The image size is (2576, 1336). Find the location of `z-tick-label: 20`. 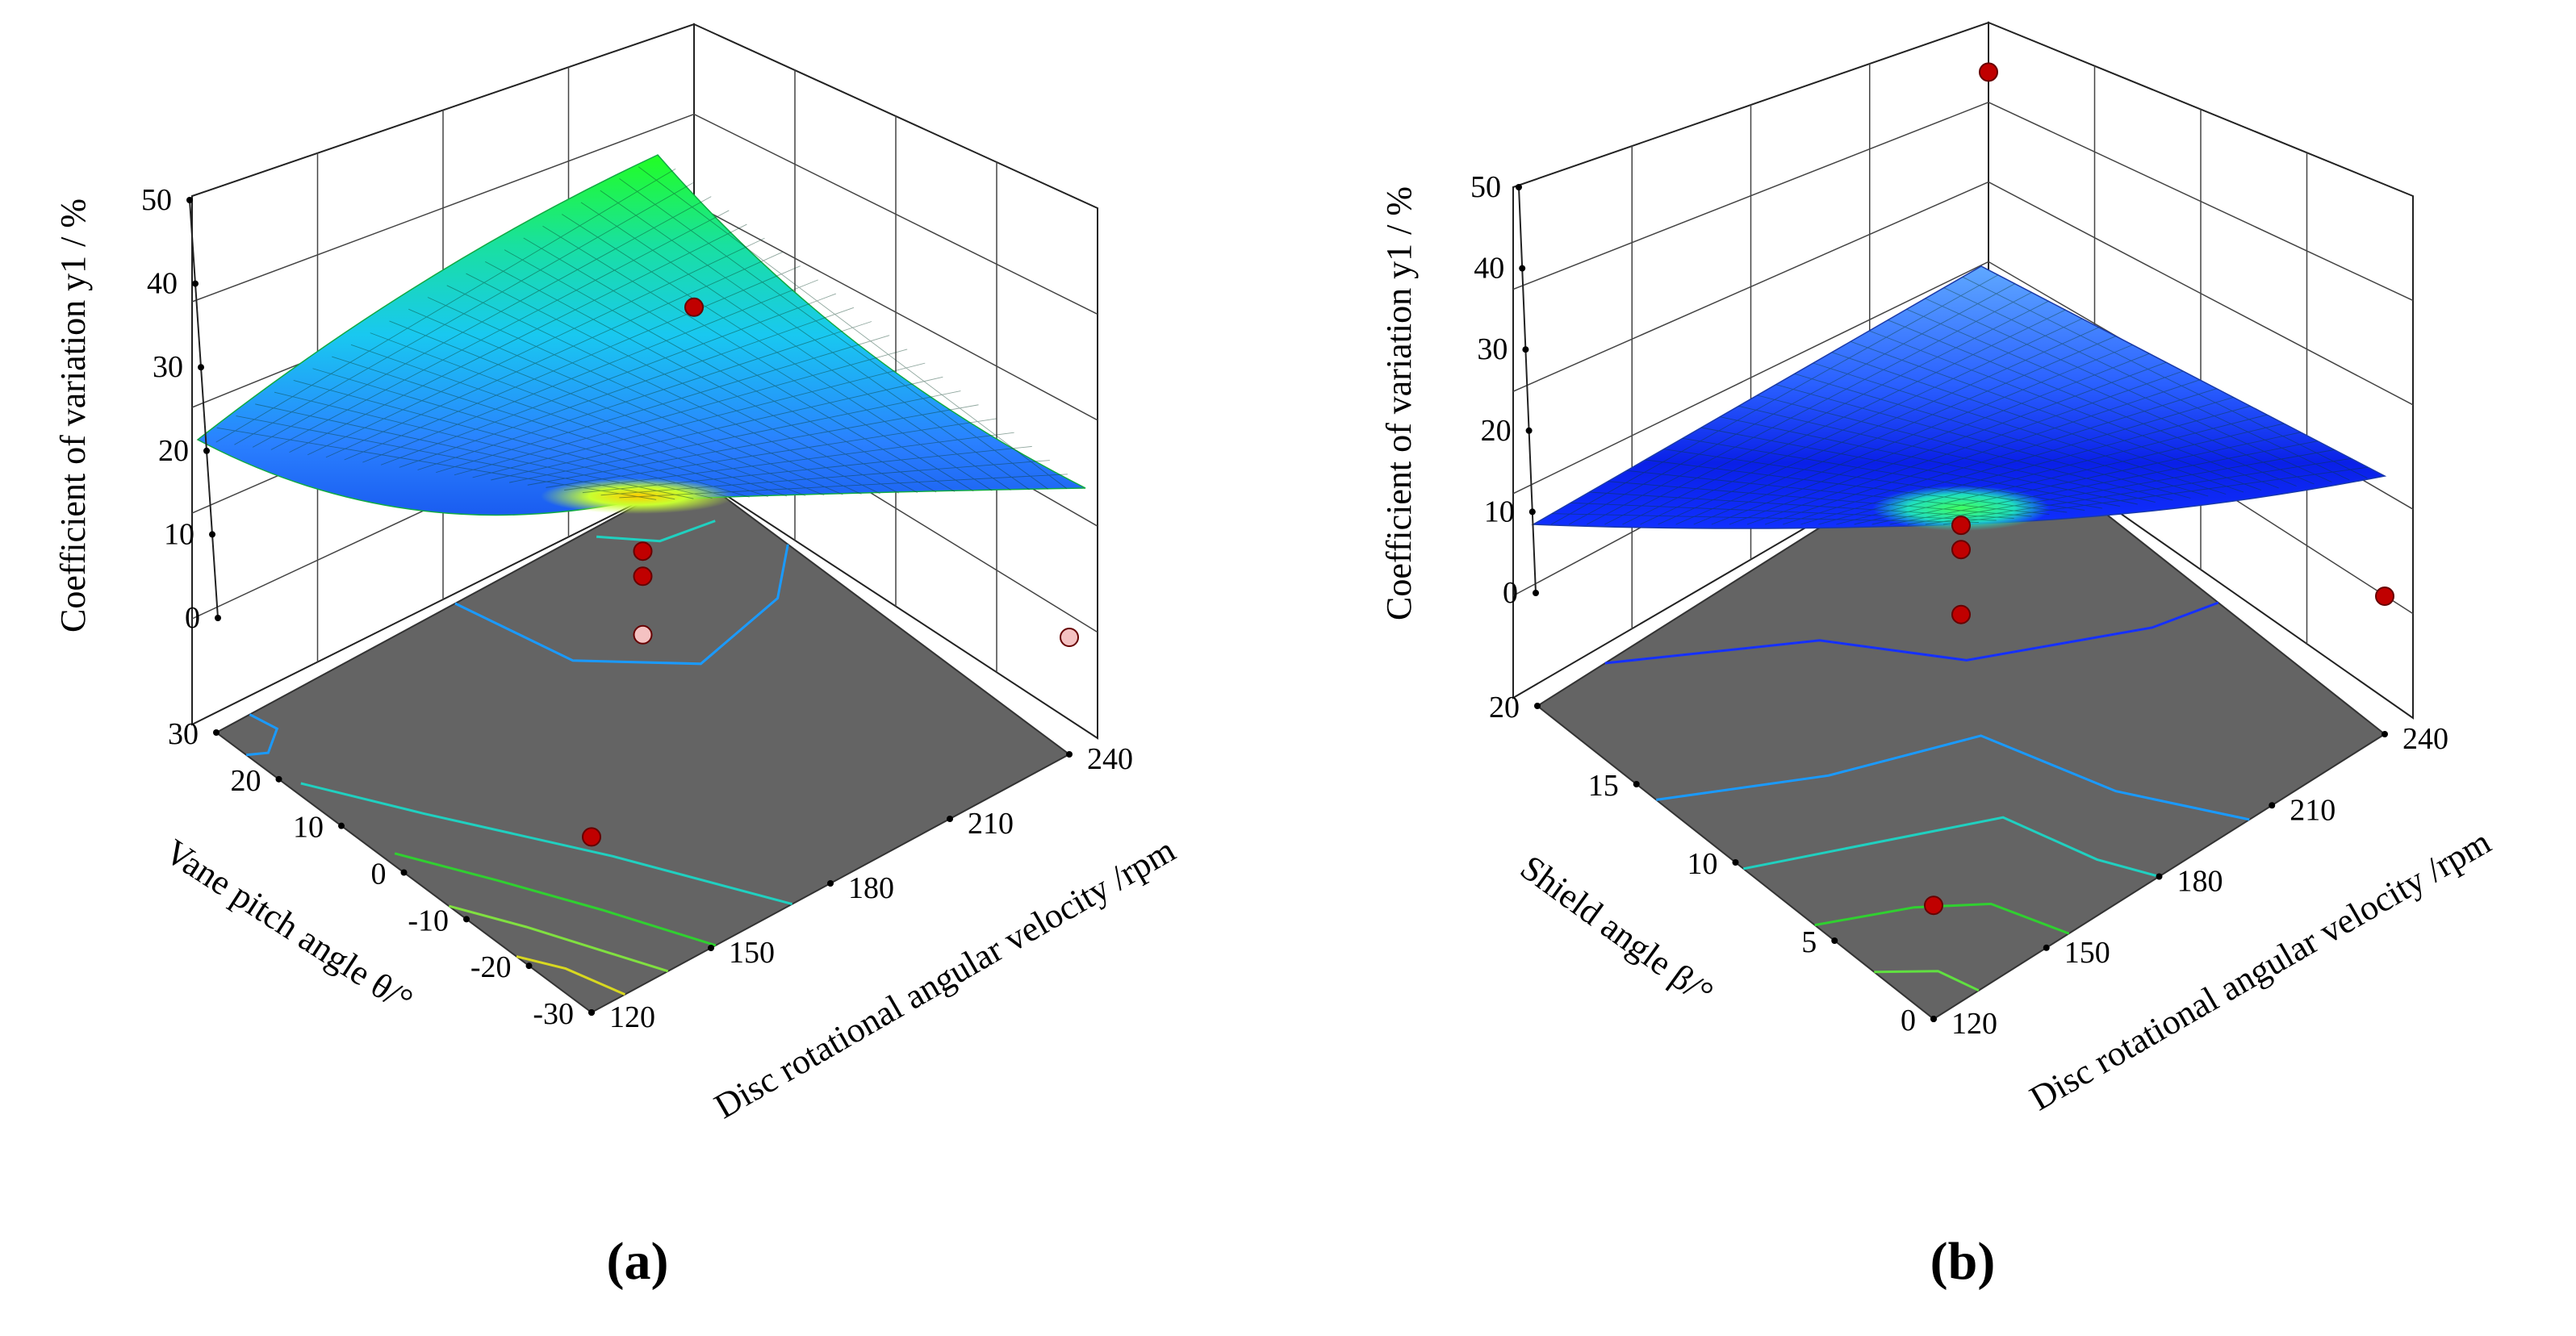

z-tick-label: 20 is located at coordinates (1496, 431).